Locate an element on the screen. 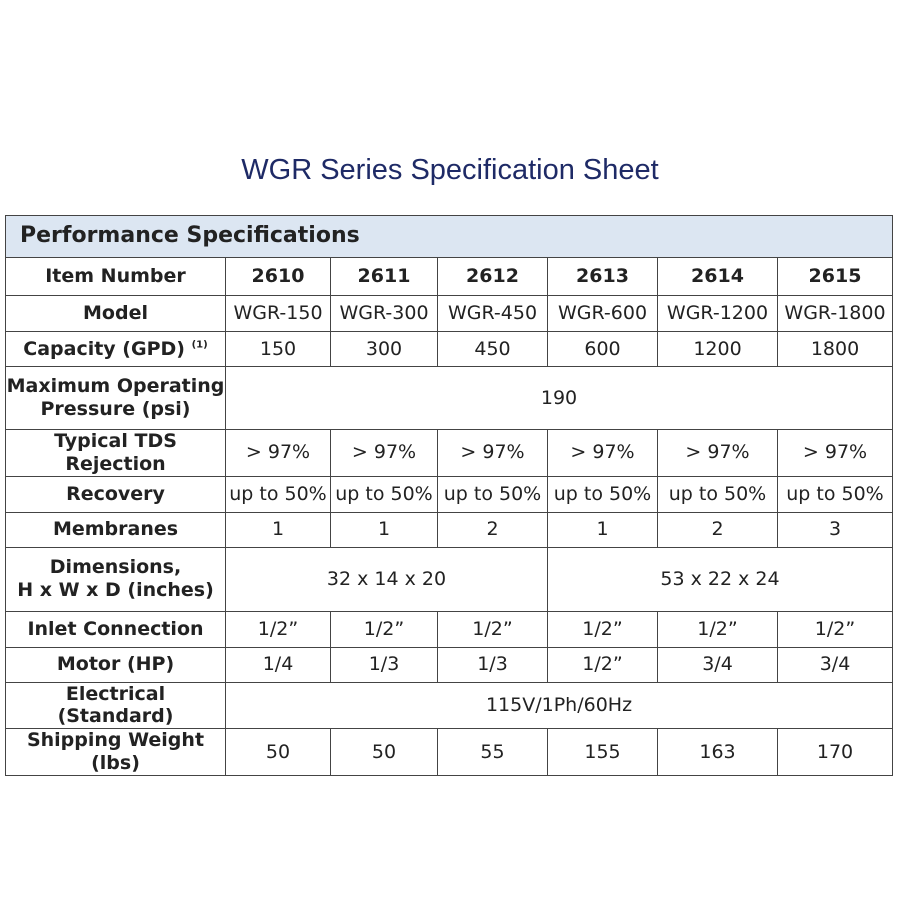 The image size is (900, 900). cell: WGR-150 is located at coordinates (278, 313).